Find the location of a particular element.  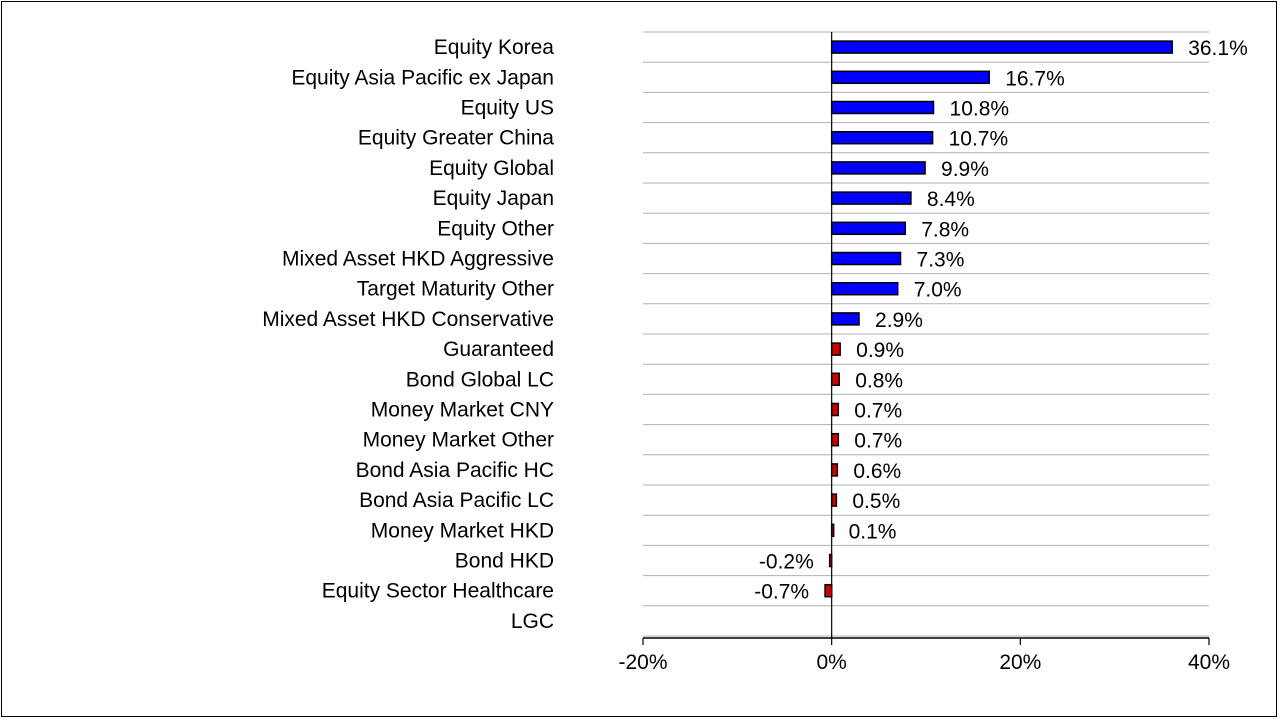

value-label: 0.8% is located at coordinates (879, 380).